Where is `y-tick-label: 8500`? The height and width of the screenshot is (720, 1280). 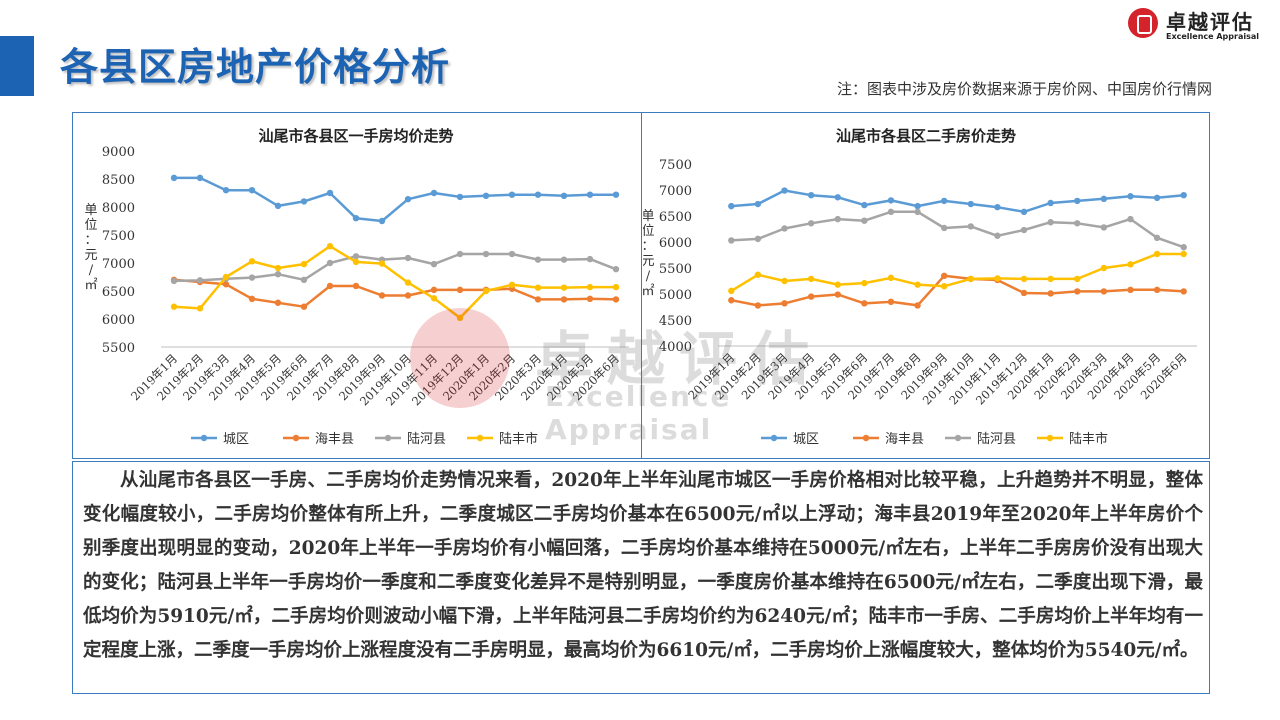
y-tick-label: 8500 is located at coordinates (118, 180).